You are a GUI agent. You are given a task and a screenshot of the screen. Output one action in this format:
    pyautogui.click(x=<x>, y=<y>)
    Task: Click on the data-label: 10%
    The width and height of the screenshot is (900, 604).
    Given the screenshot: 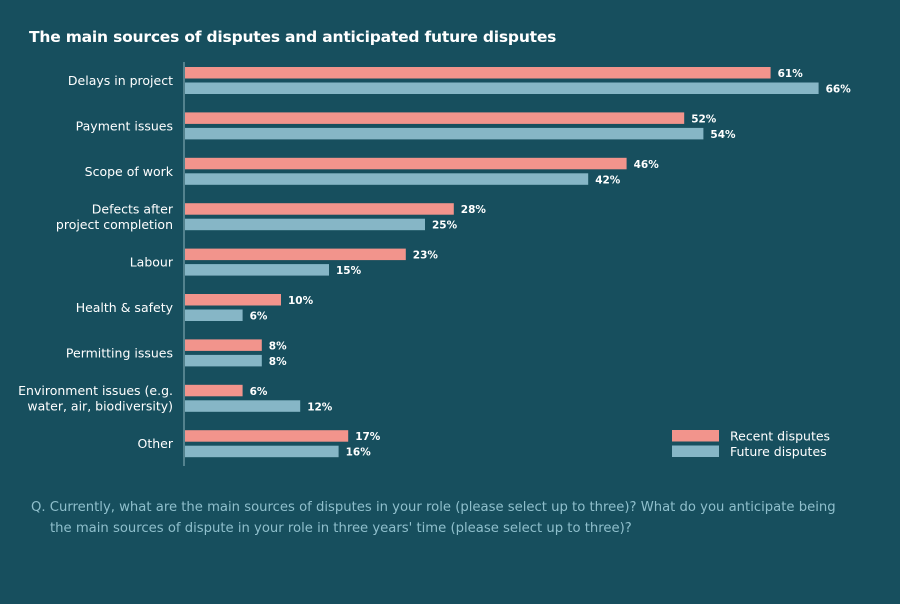 What is the action you would take?
    pyautogui.click(x=301, y=301)
    